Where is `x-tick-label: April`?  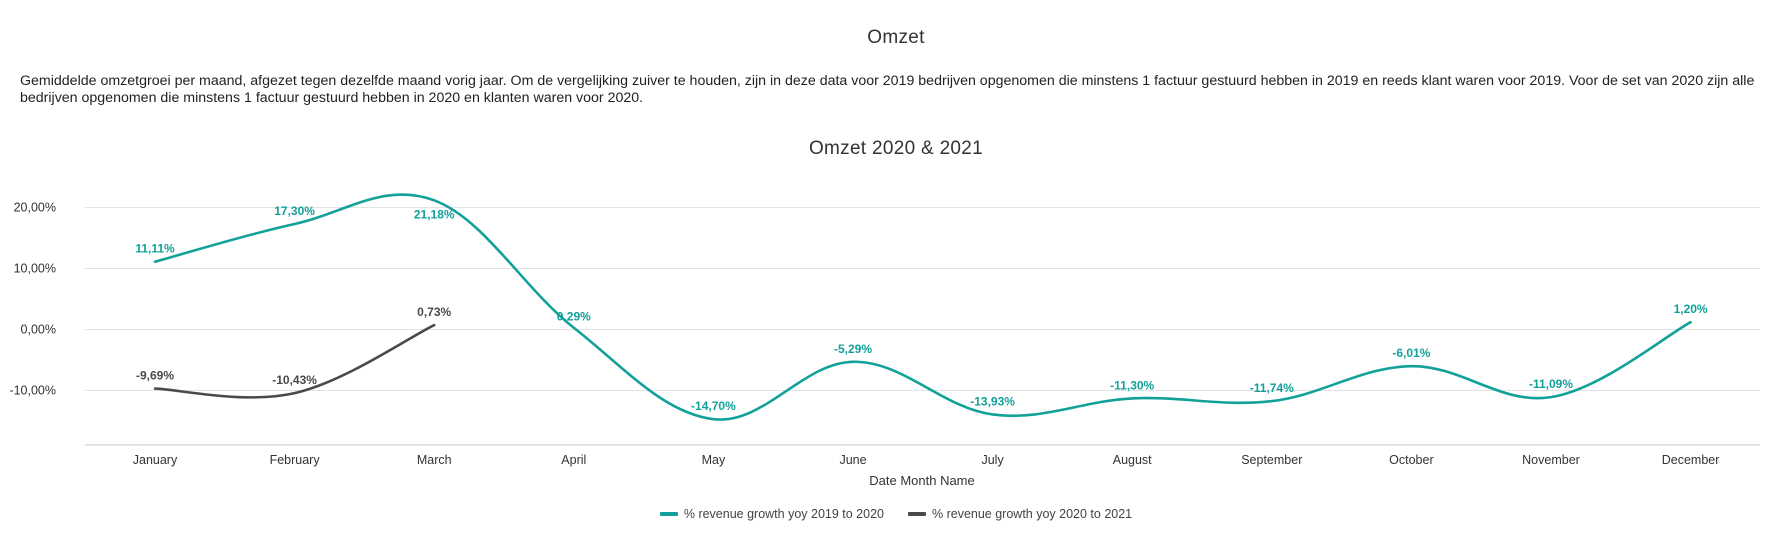
x-tick-label: April is located at coordinates (573, 460).